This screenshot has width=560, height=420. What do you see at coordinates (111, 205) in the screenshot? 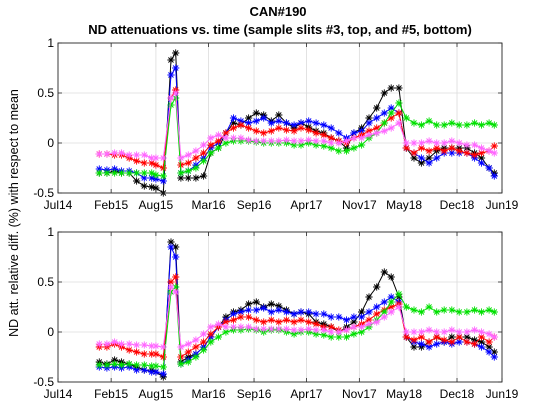
I see `top-x-tick-label: Feb15` at bounding box center [111, 205].